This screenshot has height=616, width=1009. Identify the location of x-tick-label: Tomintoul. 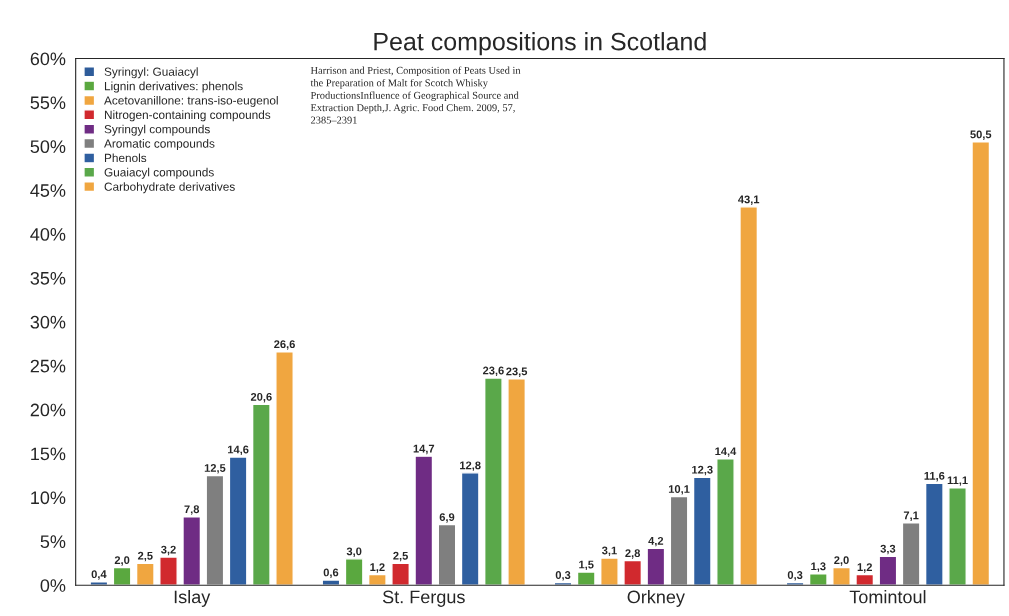
(887, 597).